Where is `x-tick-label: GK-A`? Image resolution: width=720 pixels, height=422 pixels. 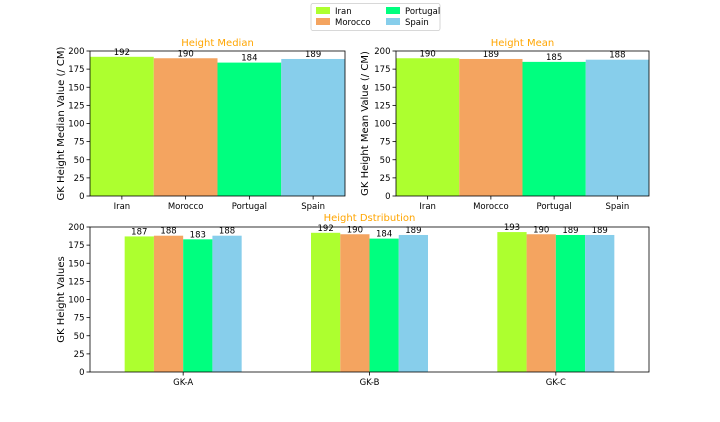
x-tick-label: GK-A is located at coordinates (183, 383).